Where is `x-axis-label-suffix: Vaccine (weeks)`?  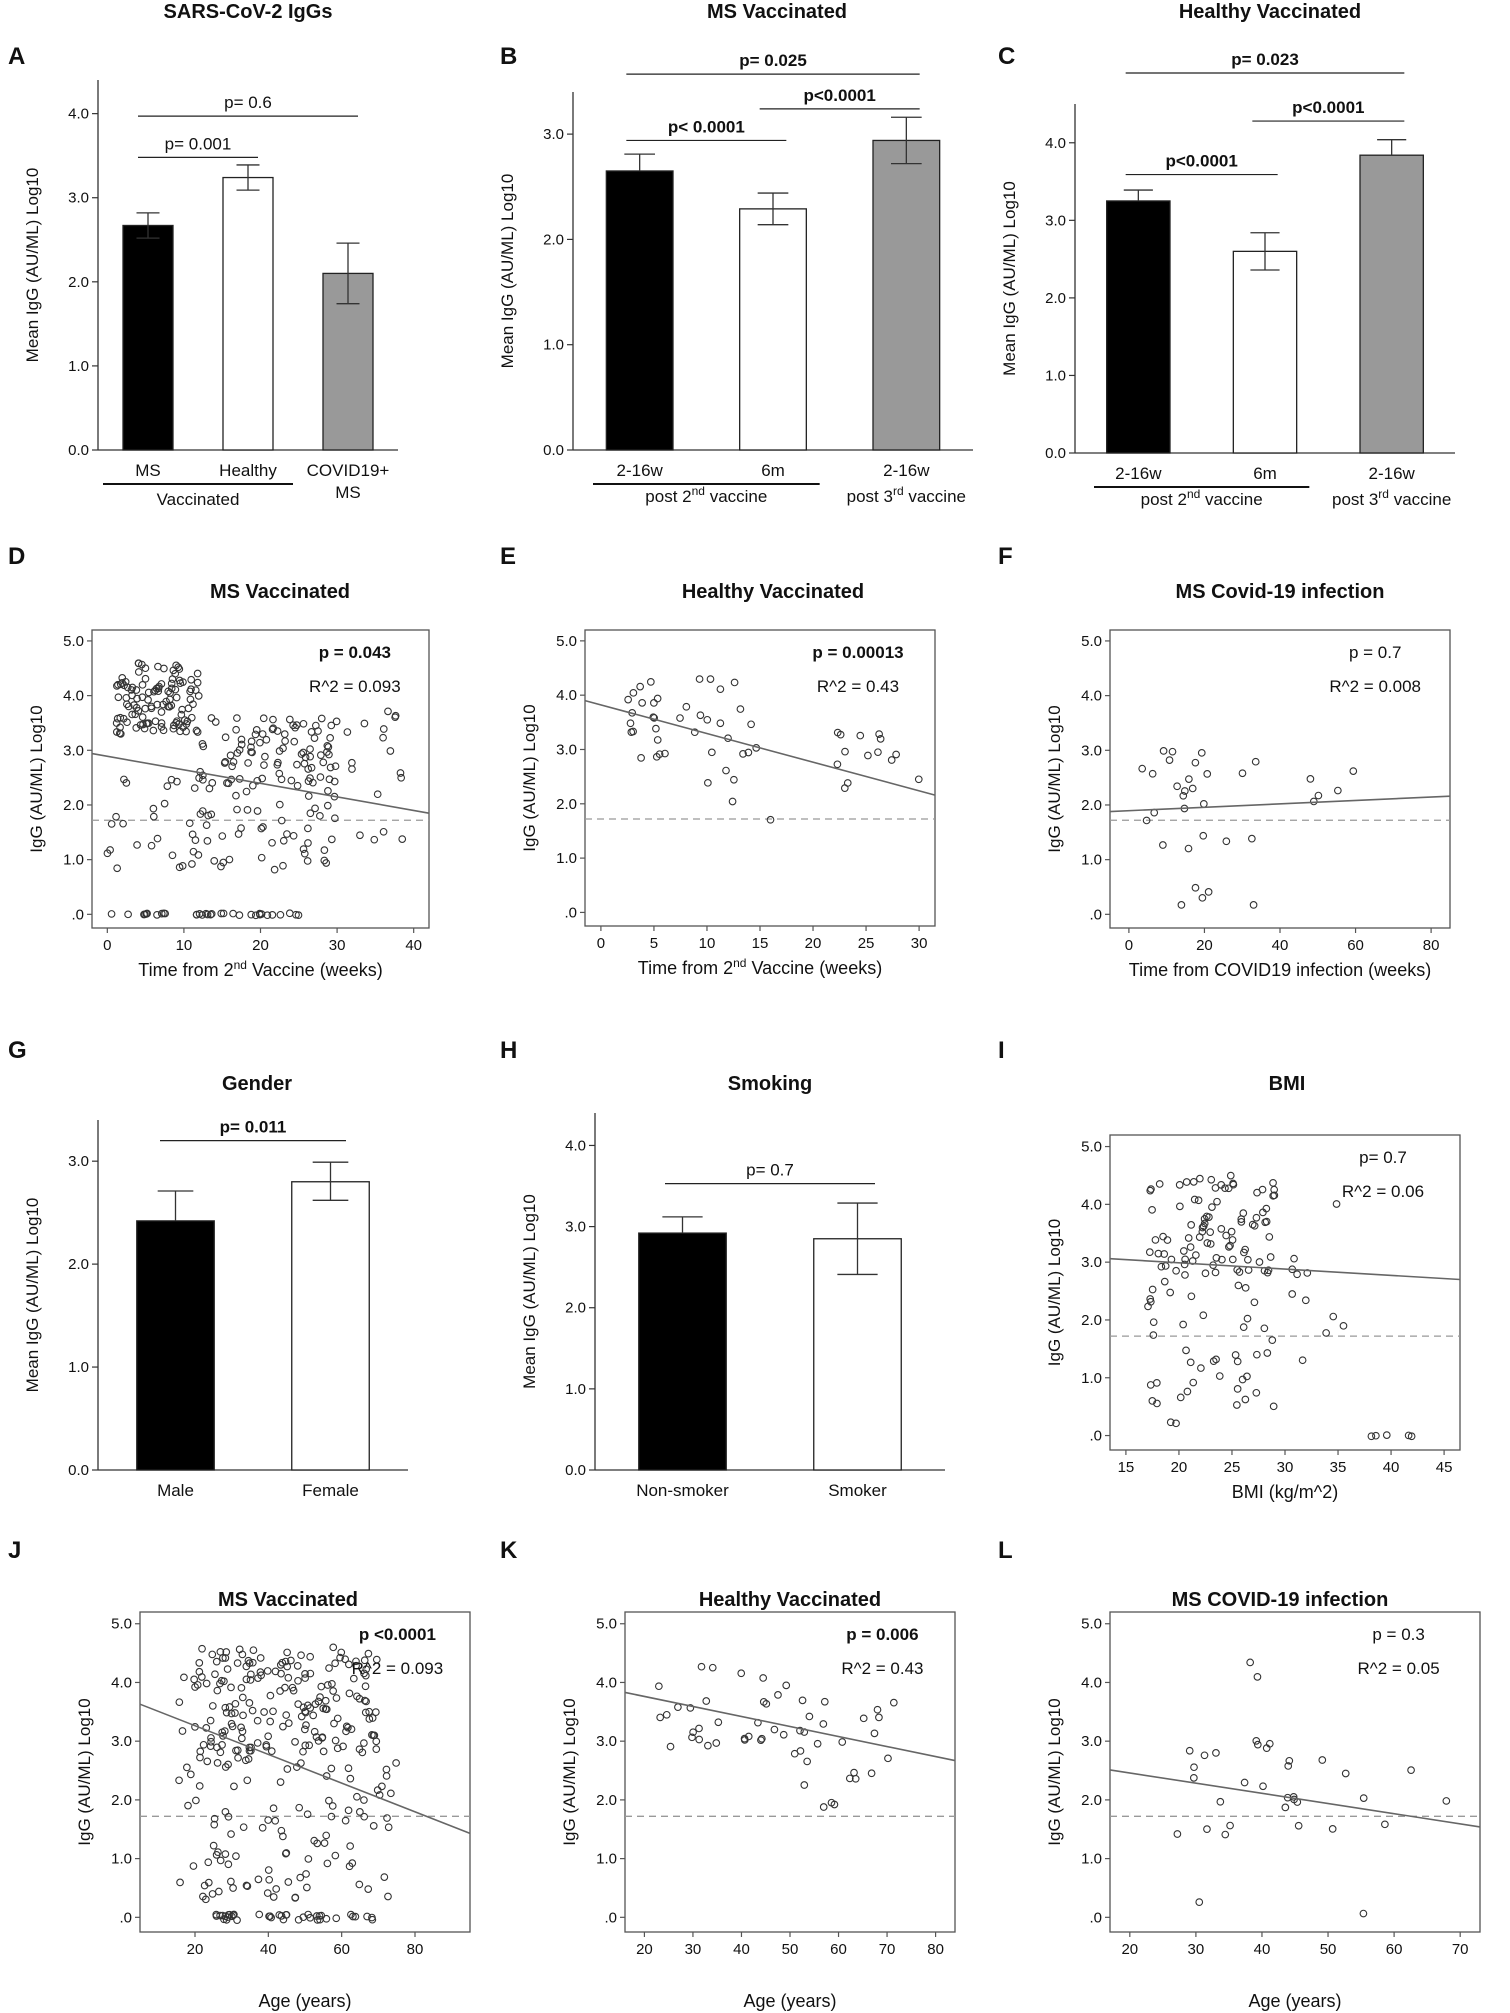 x-axis-label-suffix: Vaccine (weeks) is located at coordinates (315, 970).